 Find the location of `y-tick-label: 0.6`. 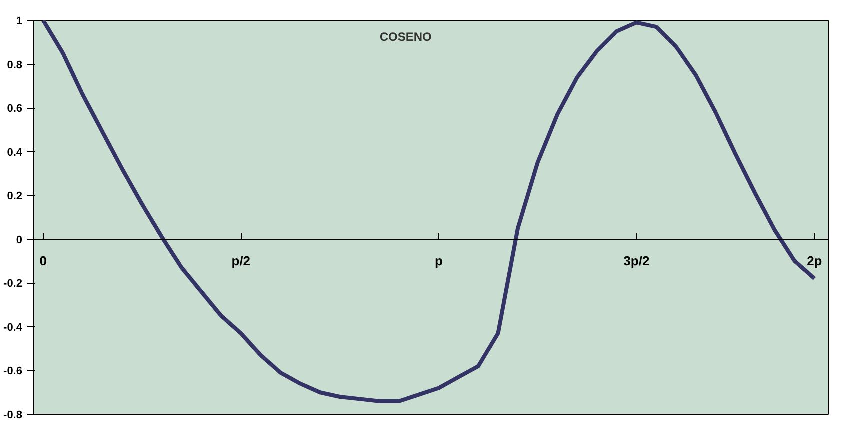

y-tick-label: 0.6 is located at coordinates (15, 109).